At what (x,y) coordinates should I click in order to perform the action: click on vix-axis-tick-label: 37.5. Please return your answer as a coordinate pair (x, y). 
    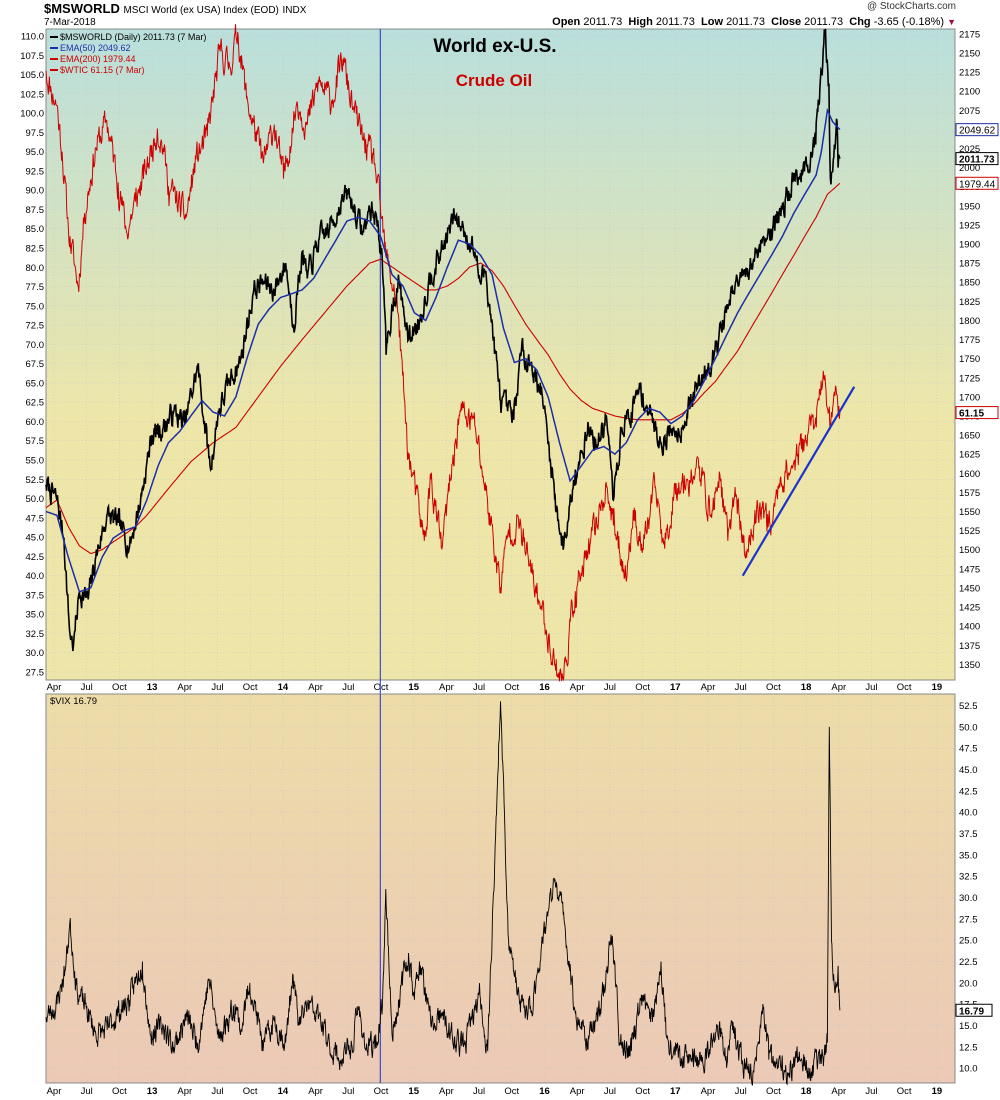
    Looking at the image, I should click on (968, 834).